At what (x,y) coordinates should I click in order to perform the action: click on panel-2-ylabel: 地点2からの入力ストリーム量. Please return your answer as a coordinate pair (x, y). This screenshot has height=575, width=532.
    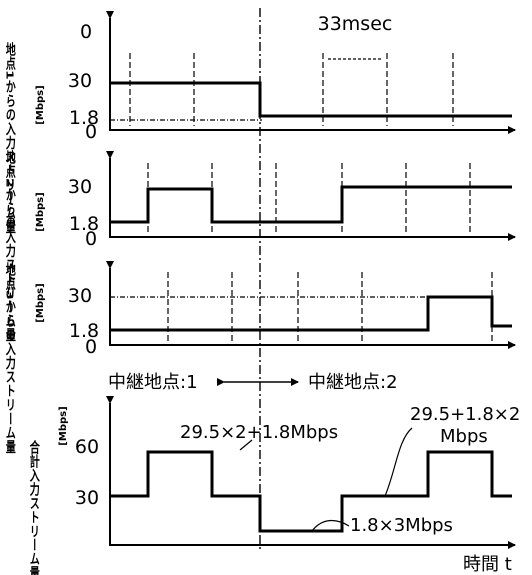
    Looking at the image, I should click on (10, 245).